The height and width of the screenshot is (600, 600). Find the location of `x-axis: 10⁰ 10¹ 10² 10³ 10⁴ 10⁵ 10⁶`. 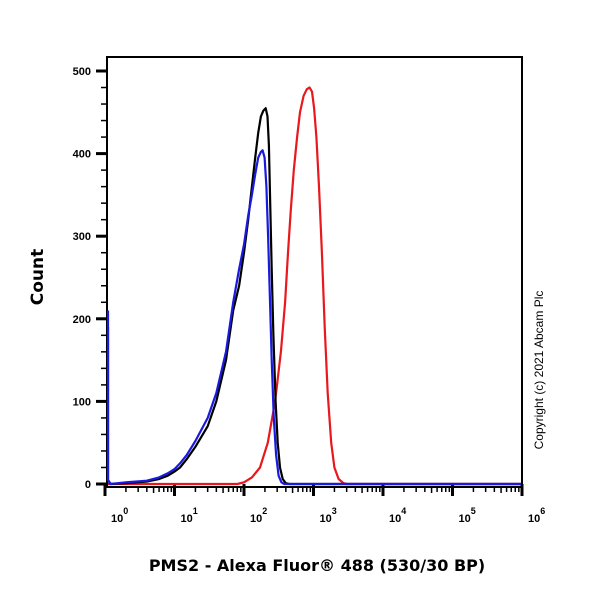

x-axis: 10⁰ 10¹ 10² 10³ 10⁴ 10⁵ 10⁶ is located at coordinates (324, 504).